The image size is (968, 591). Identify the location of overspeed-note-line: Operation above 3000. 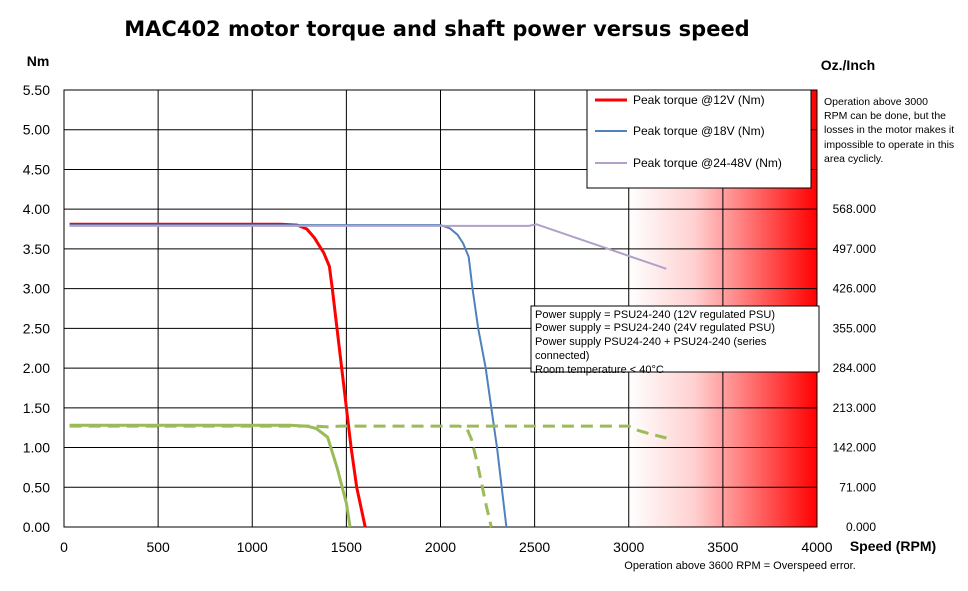
(876, 102).